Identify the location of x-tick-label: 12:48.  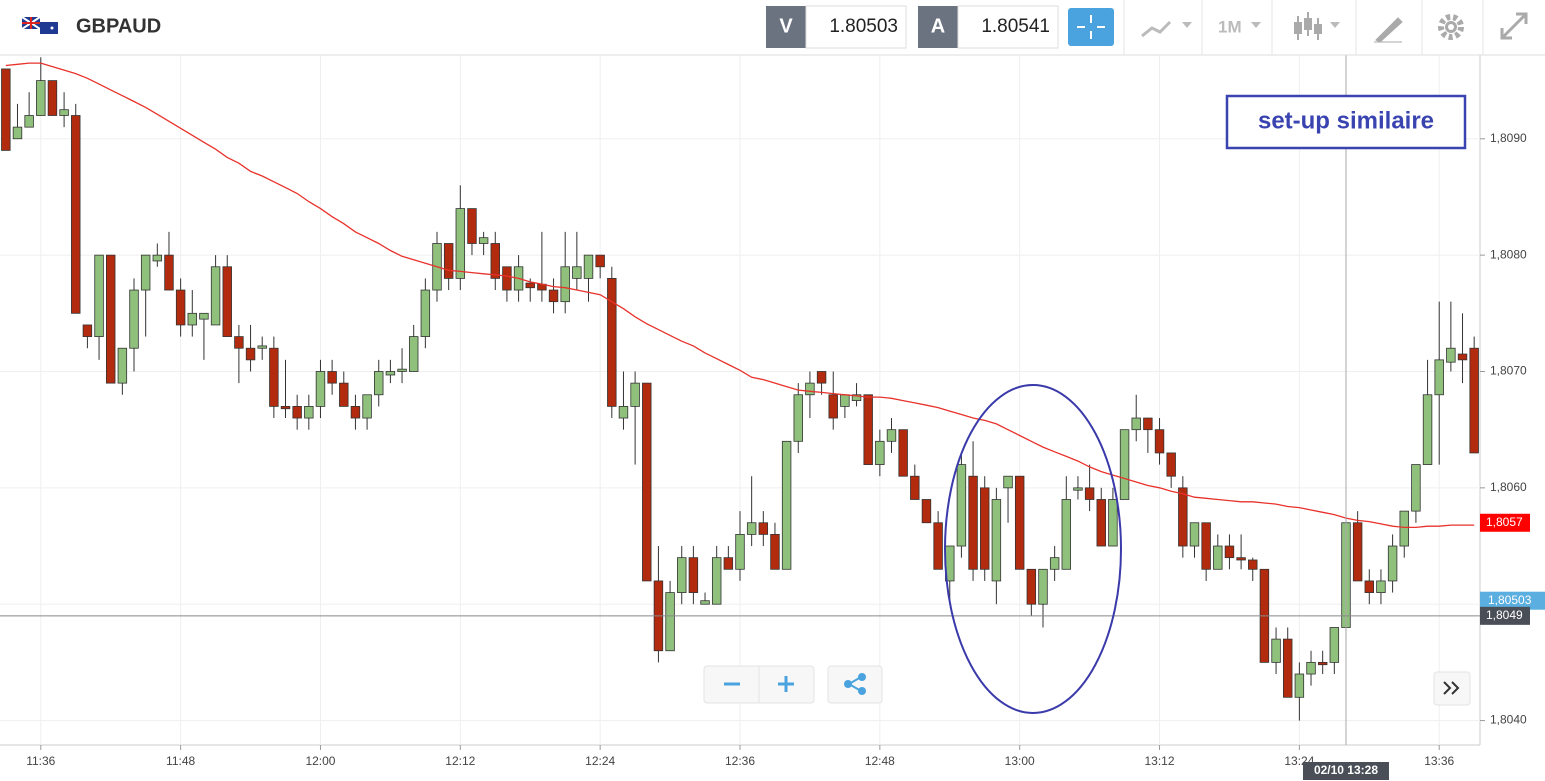
(880, 761).